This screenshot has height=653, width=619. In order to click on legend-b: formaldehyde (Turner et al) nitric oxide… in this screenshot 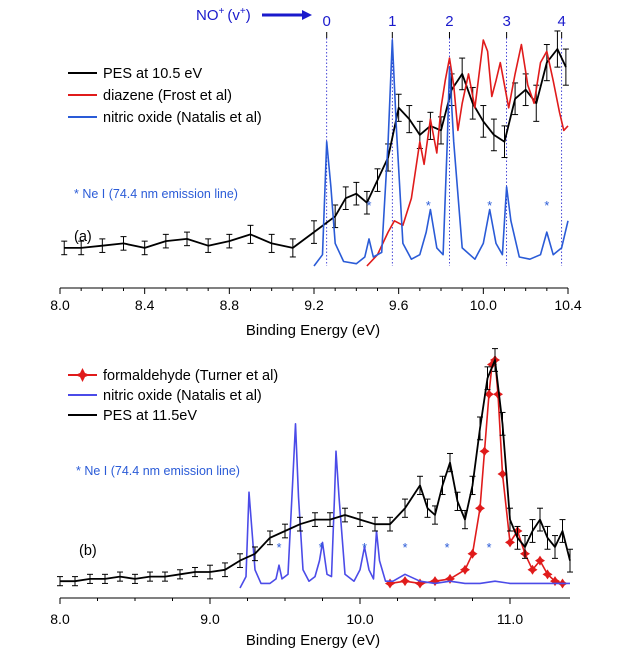, I will do `click(173, 396)`.